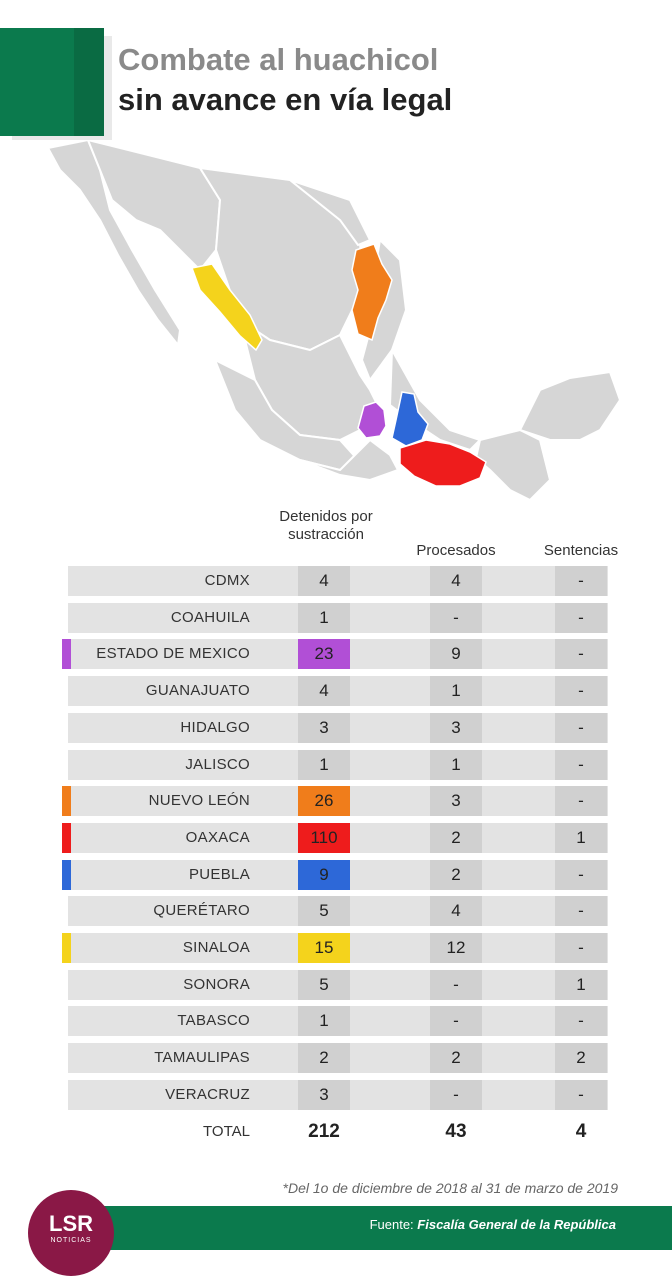 This screenshot has width=672, height=1280. Describe the element at coordinates (215, 727) in the screenshot. I see `state-name: HIDALGO` at that location.